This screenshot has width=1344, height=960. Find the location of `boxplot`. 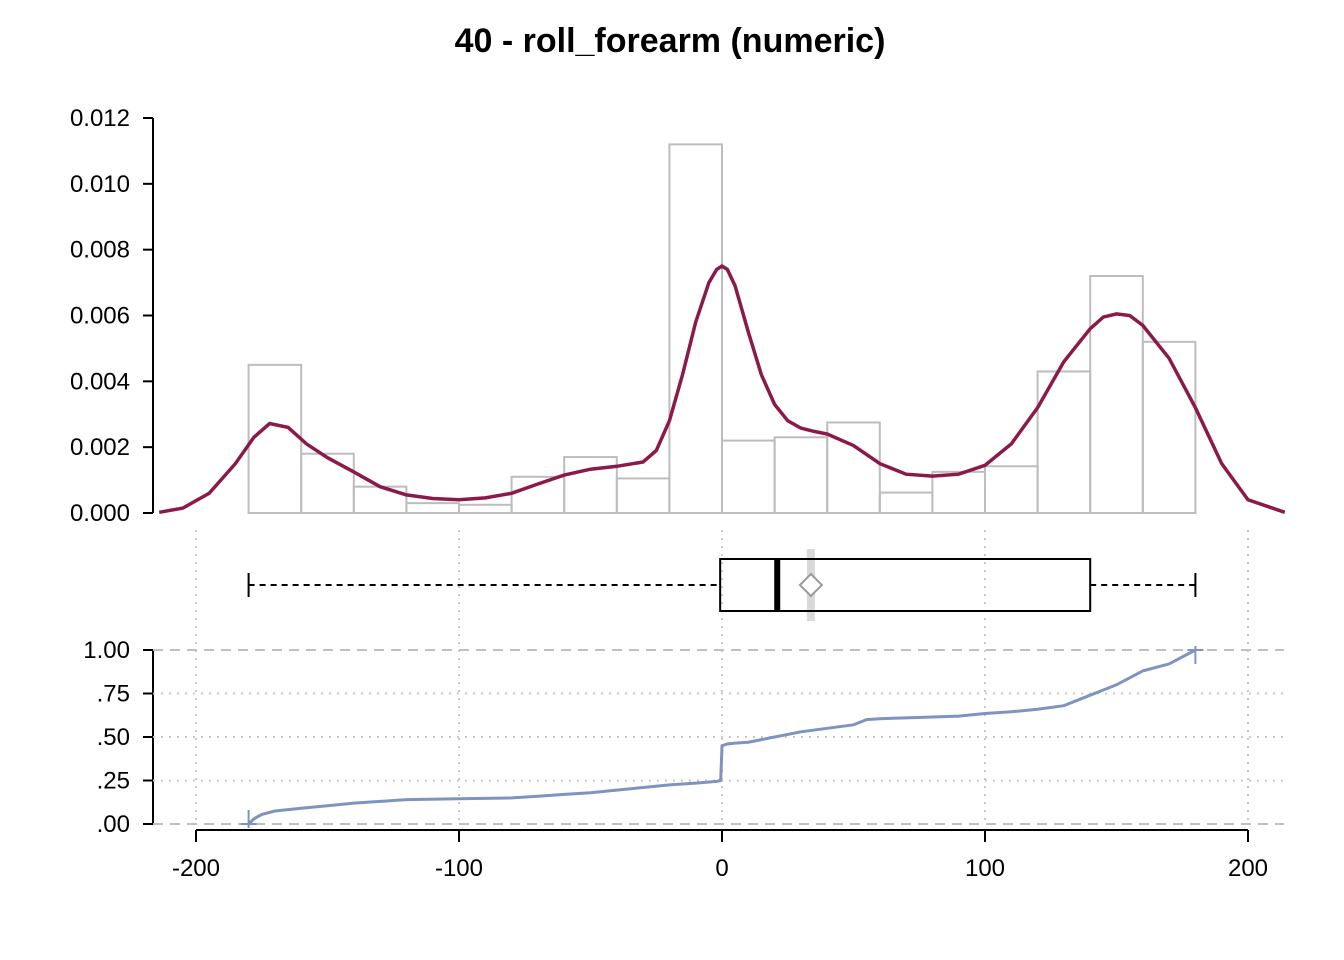

boxplot is located at coordinates (722, 585).